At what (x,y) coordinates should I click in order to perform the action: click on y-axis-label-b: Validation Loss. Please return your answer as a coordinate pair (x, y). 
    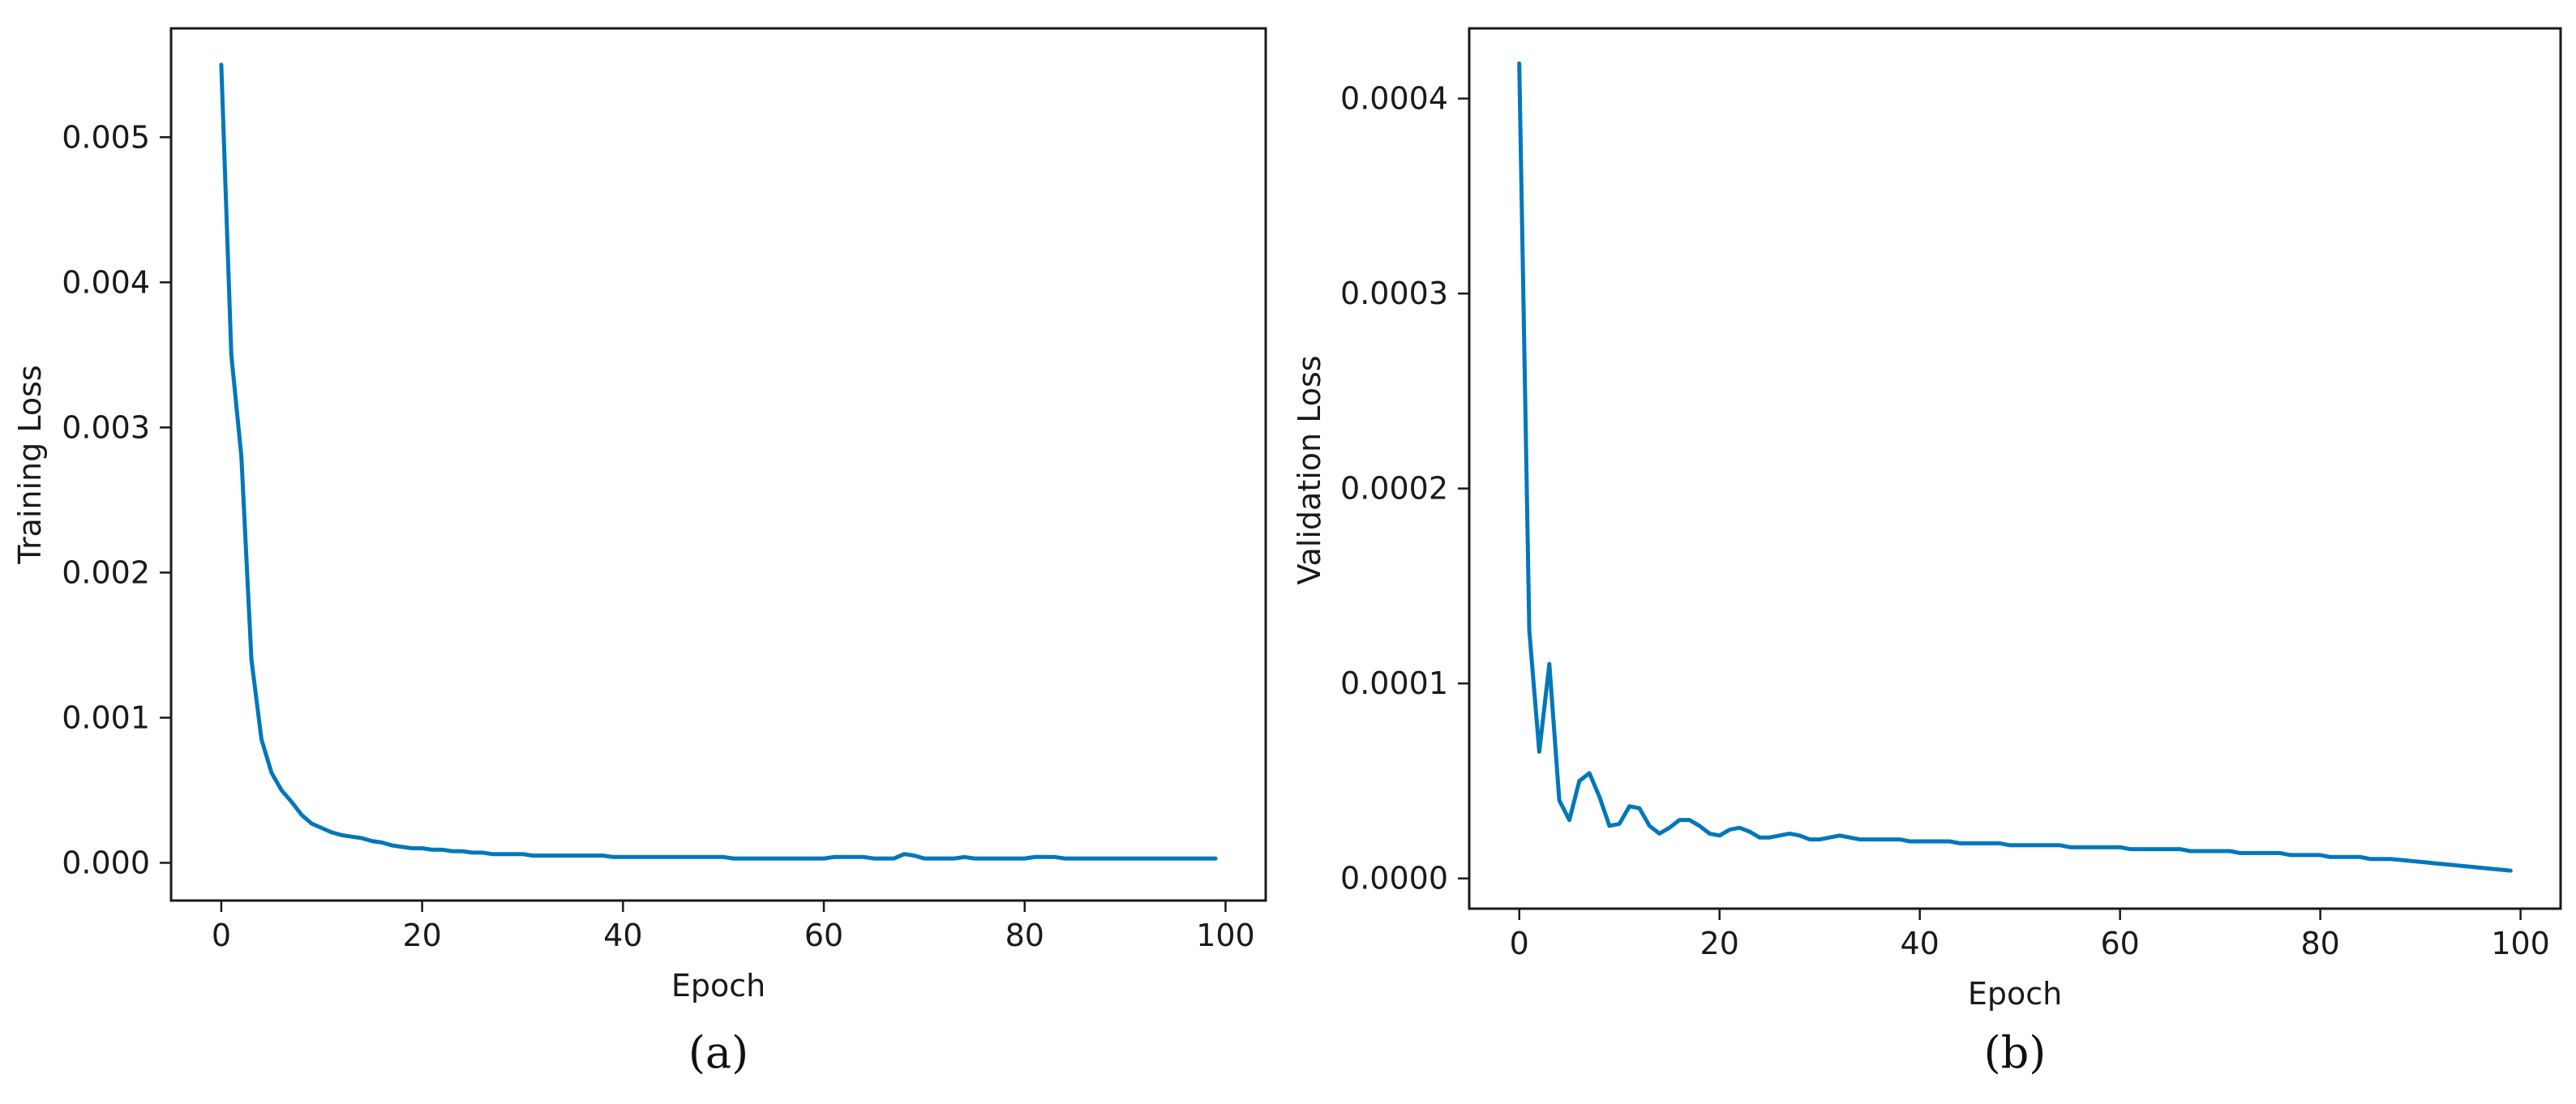
    Looking at the image, I should click on (1309, 470).